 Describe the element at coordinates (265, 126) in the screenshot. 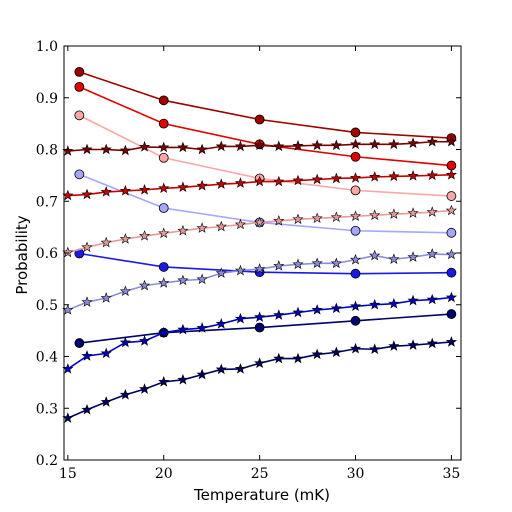

I see `series-2-line` at that location.